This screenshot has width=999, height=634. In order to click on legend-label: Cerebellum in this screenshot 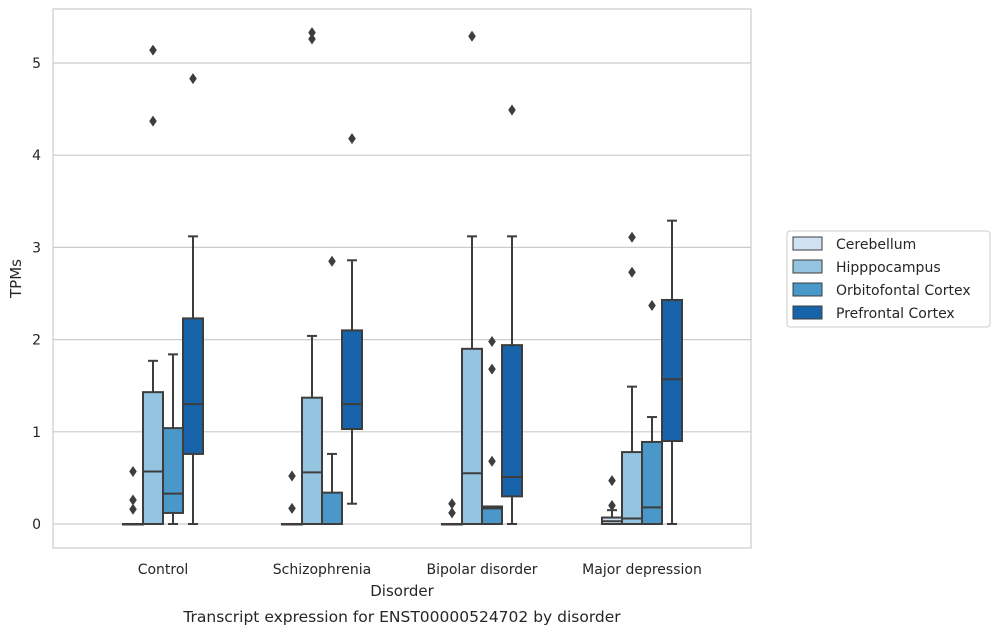, I will do `click(876, 245)`.